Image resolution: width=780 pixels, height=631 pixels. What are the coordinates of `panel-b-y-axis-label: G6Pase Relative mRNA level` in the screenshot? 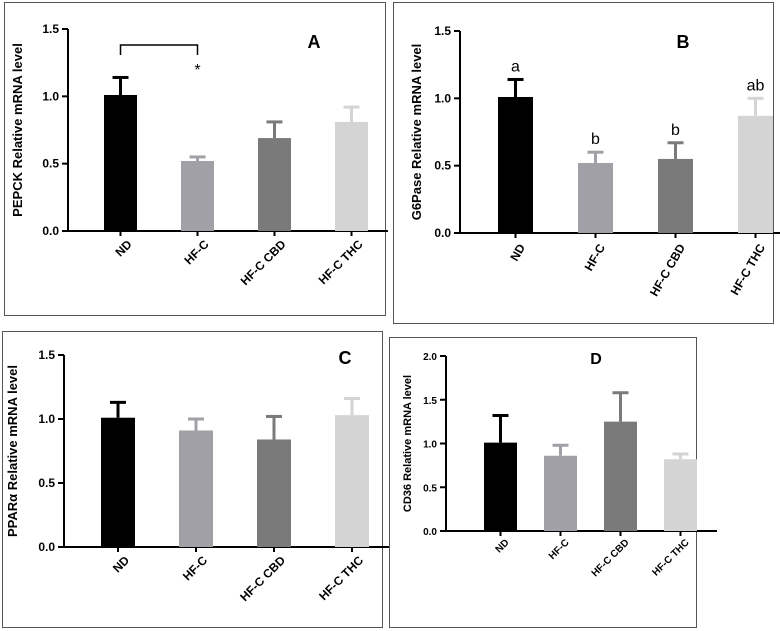 It's located at (416, 132).